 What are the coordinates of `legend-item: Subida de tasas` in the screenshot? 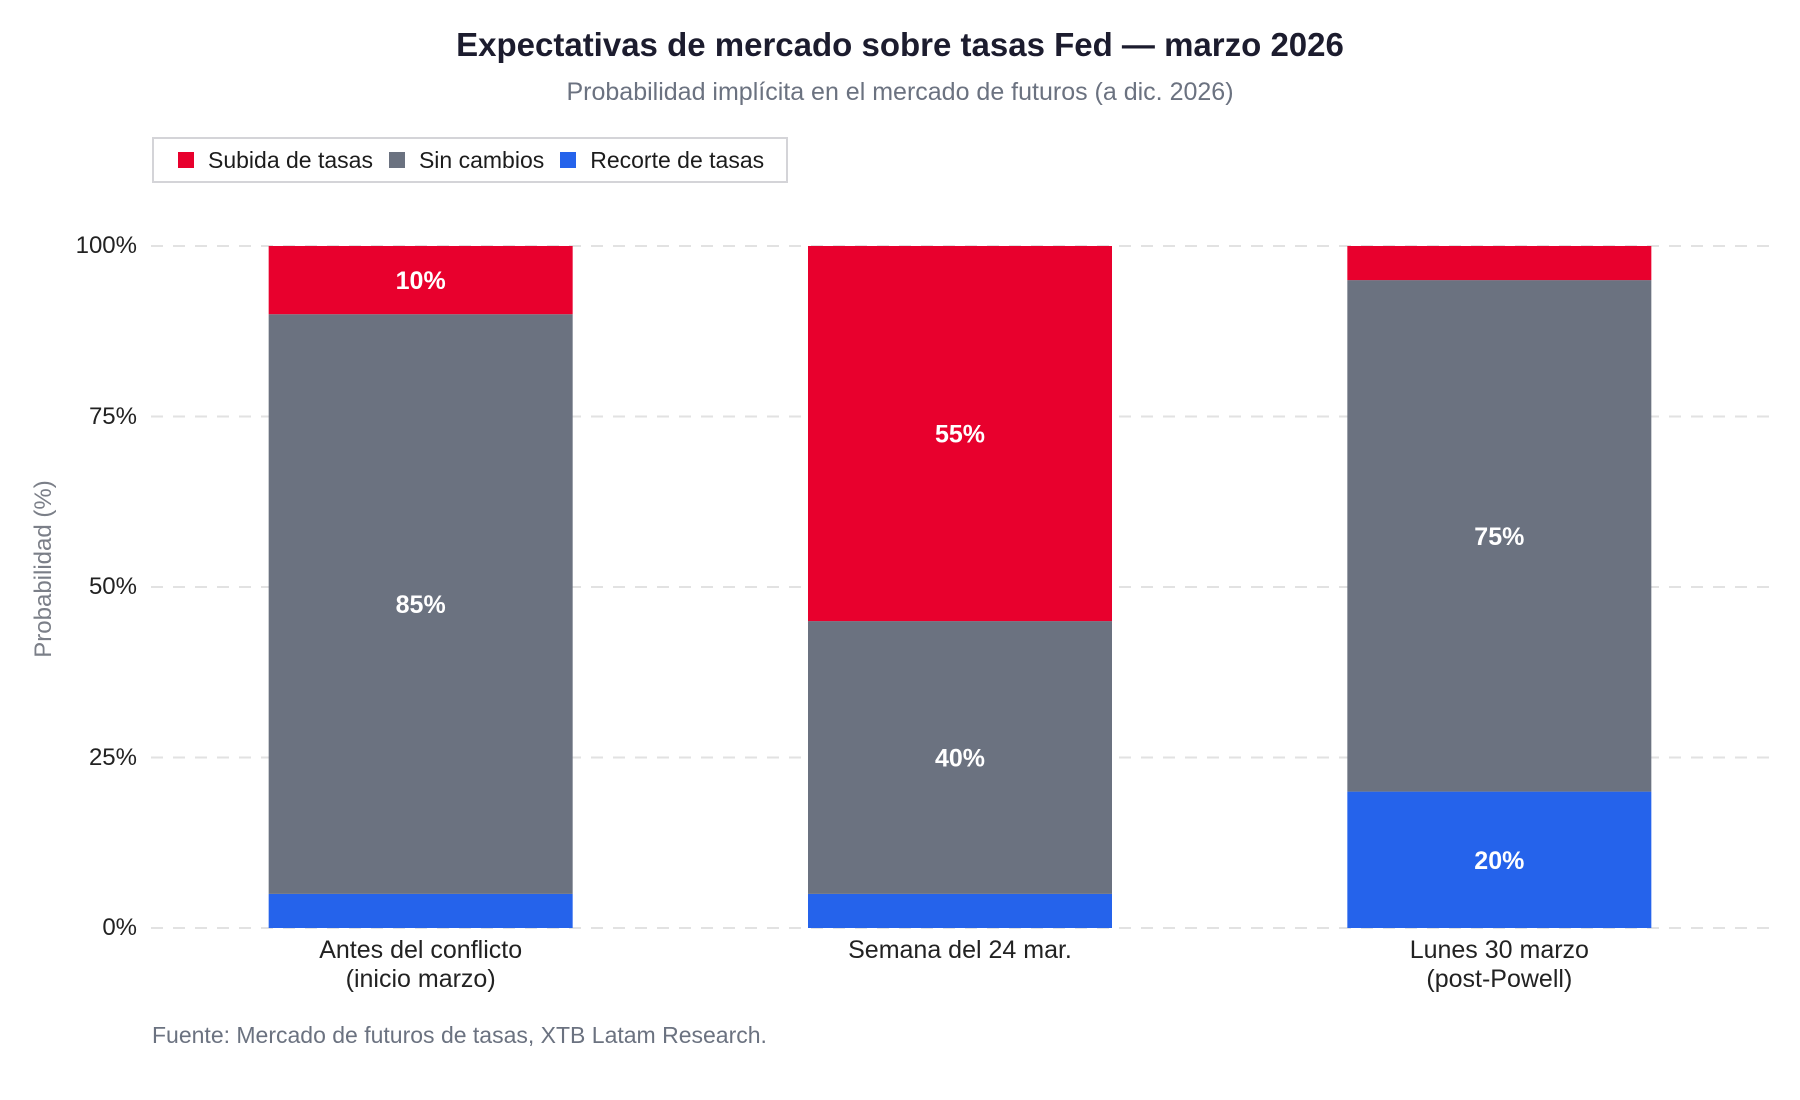 It's located at (275, 160).